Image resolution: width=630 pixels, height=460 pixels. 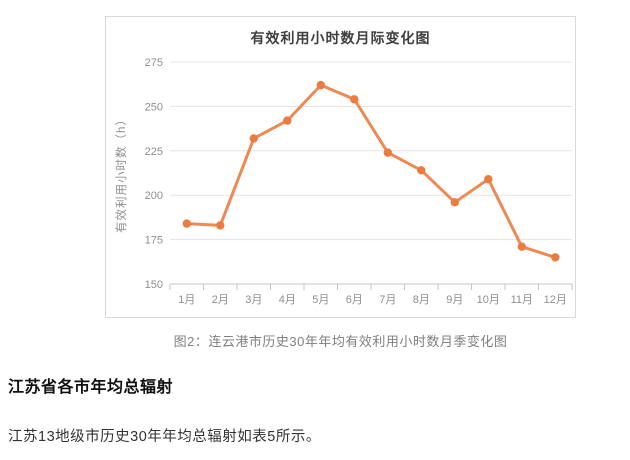 What do you see at coordinates (154, 241) in the screenshot?
I see `y-tick-label: 175` at bounding box center [154, 241].